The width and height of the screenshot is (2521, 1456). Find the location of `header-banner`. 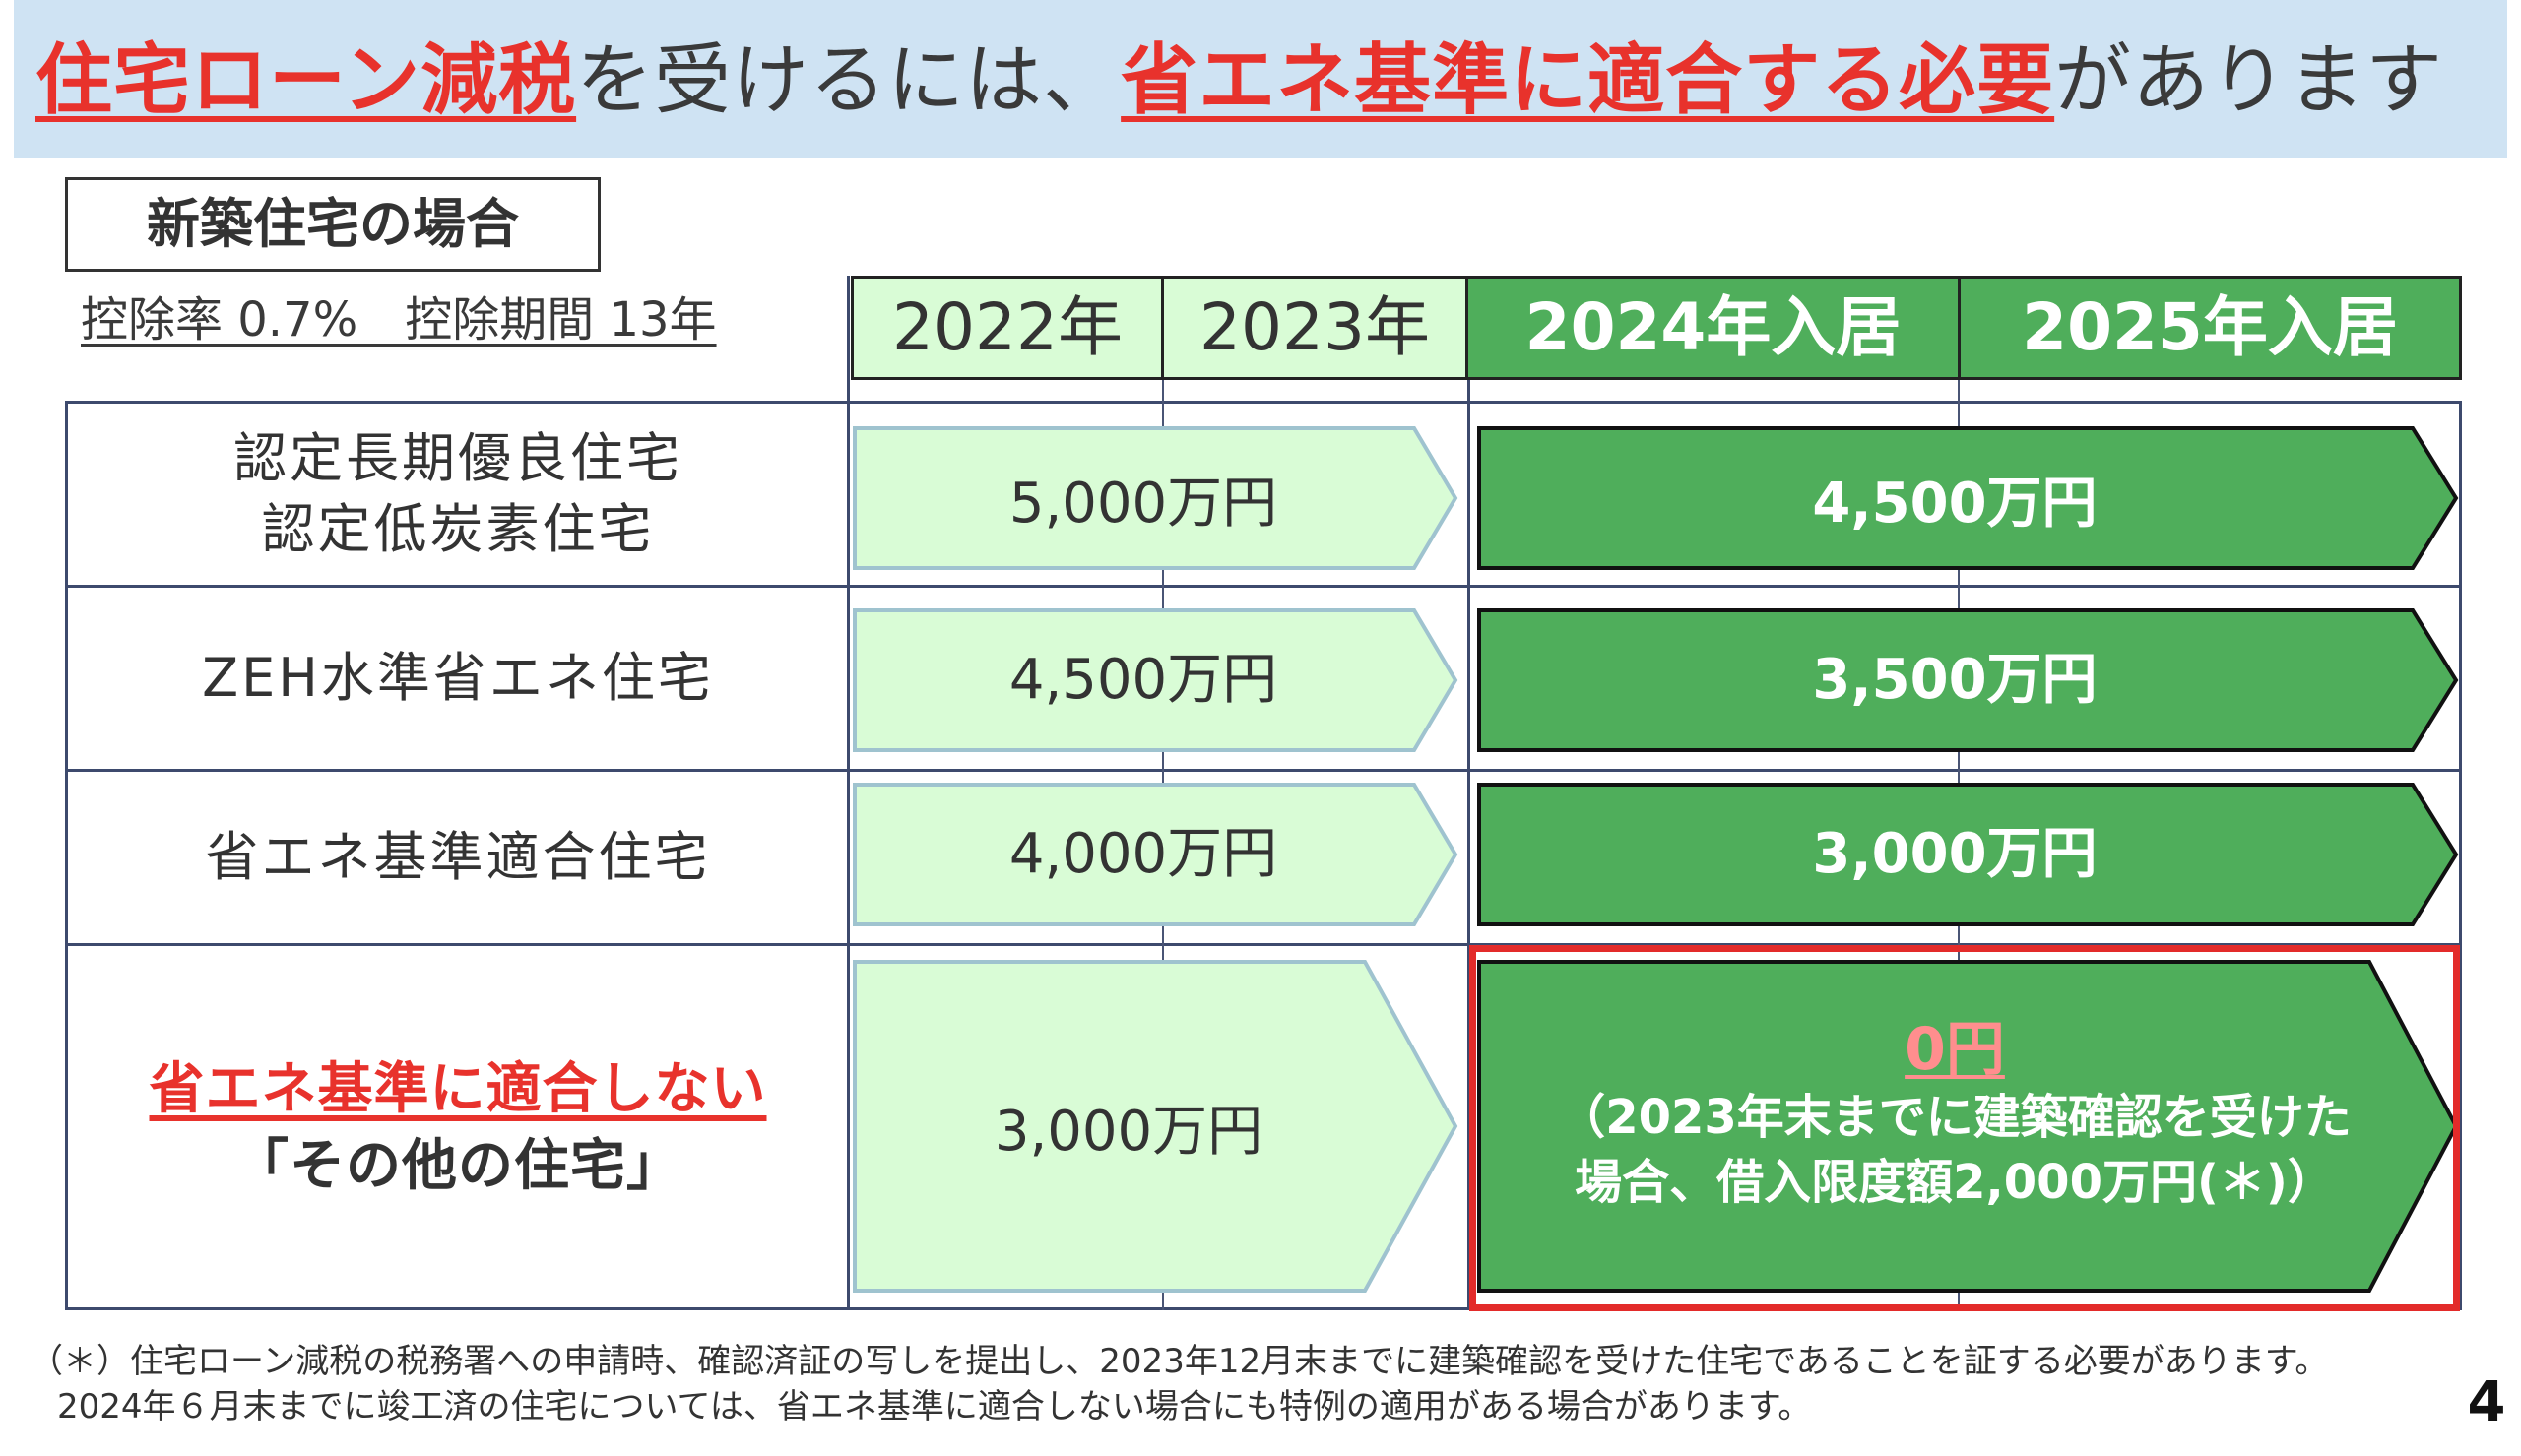

header-banner is located at coordinates (1260, 79).